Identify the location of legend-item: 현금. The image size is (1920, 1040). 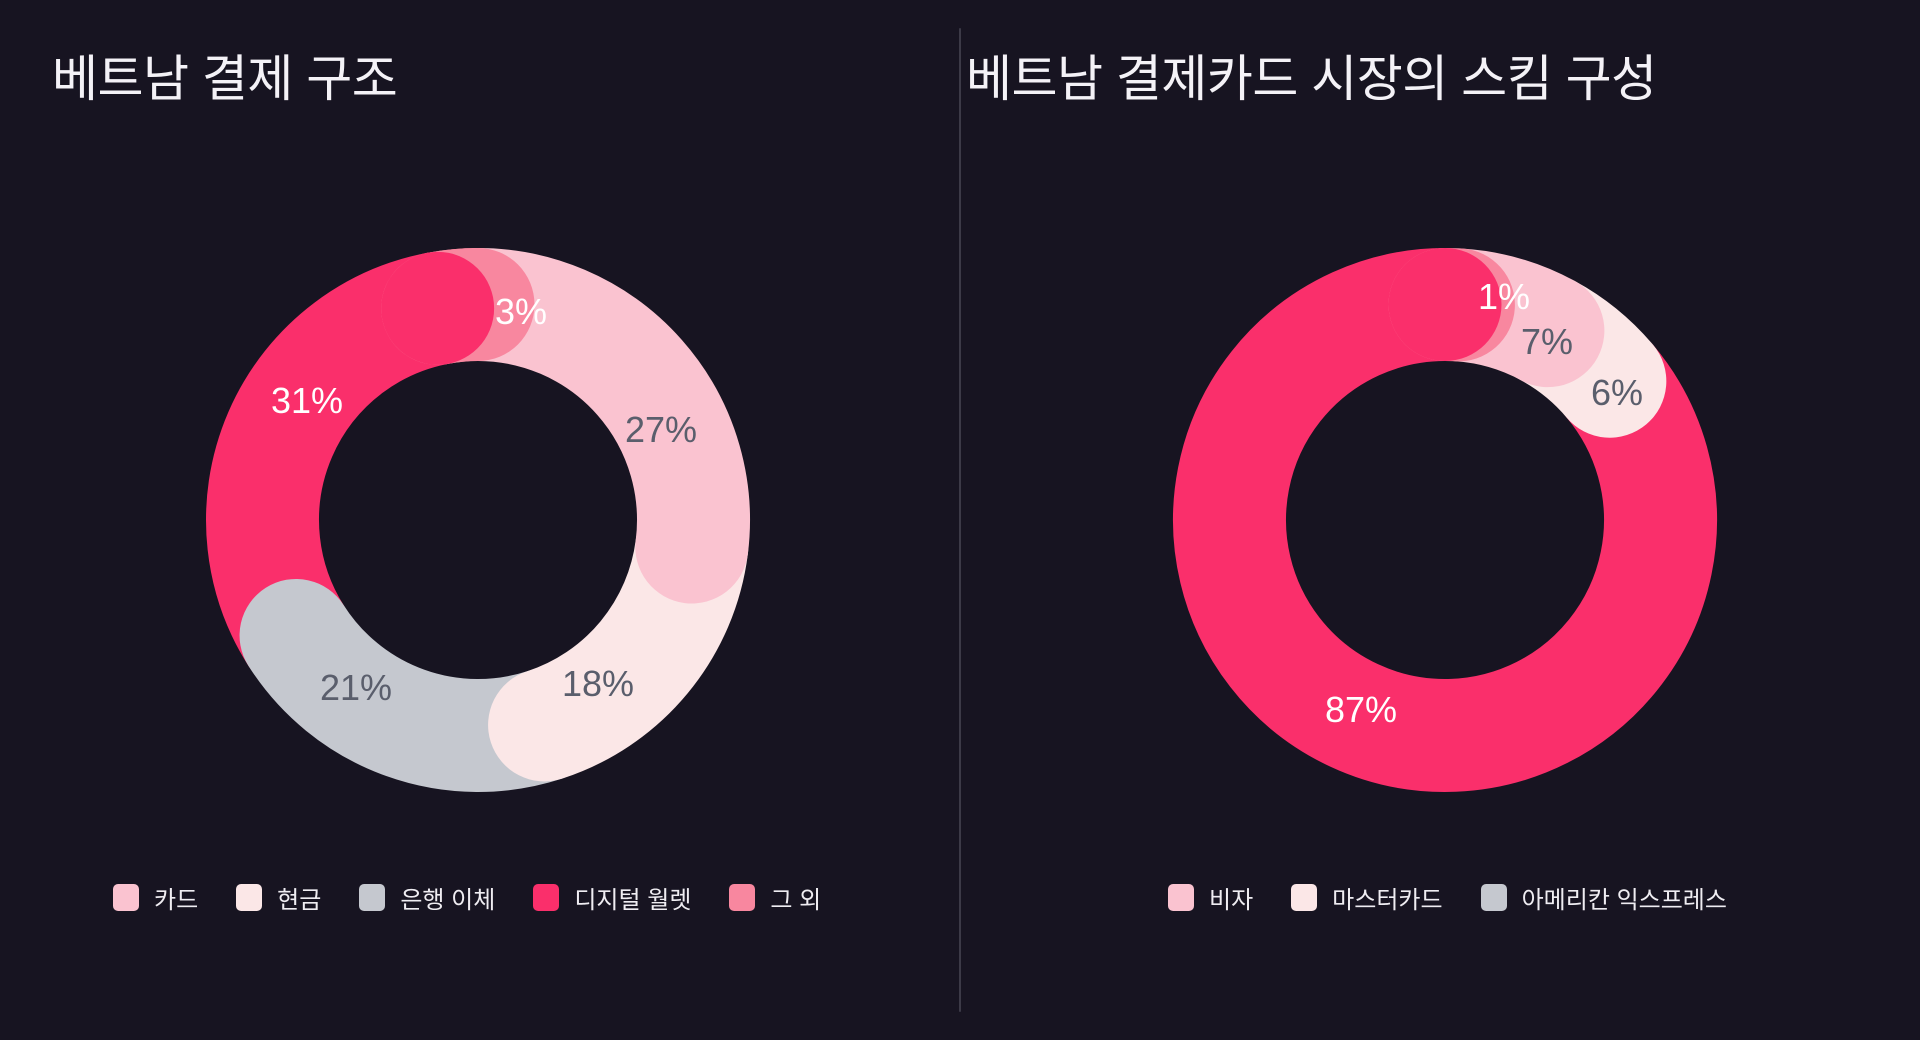
(278, 897).